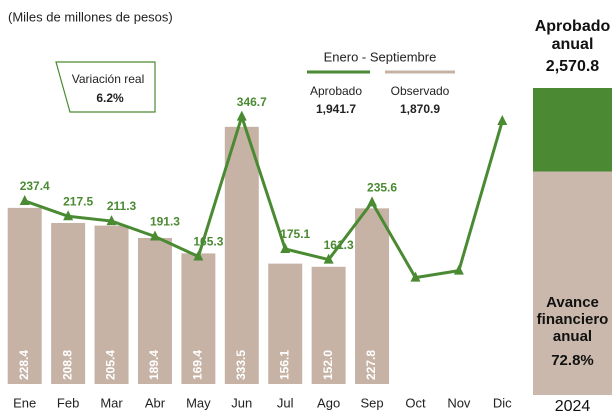 This screenshot has width=612, height=416. I want to click on legend-title: Enero - Septiembre, so click(380, 56).